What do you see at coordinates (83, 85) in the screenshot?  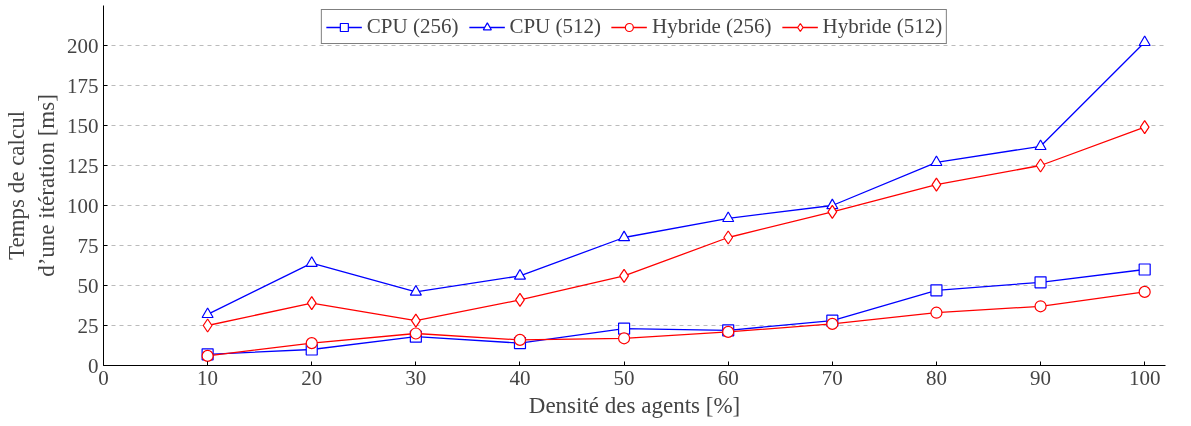 I see `y-tick-label: 175` at bounding box center [83, 85].